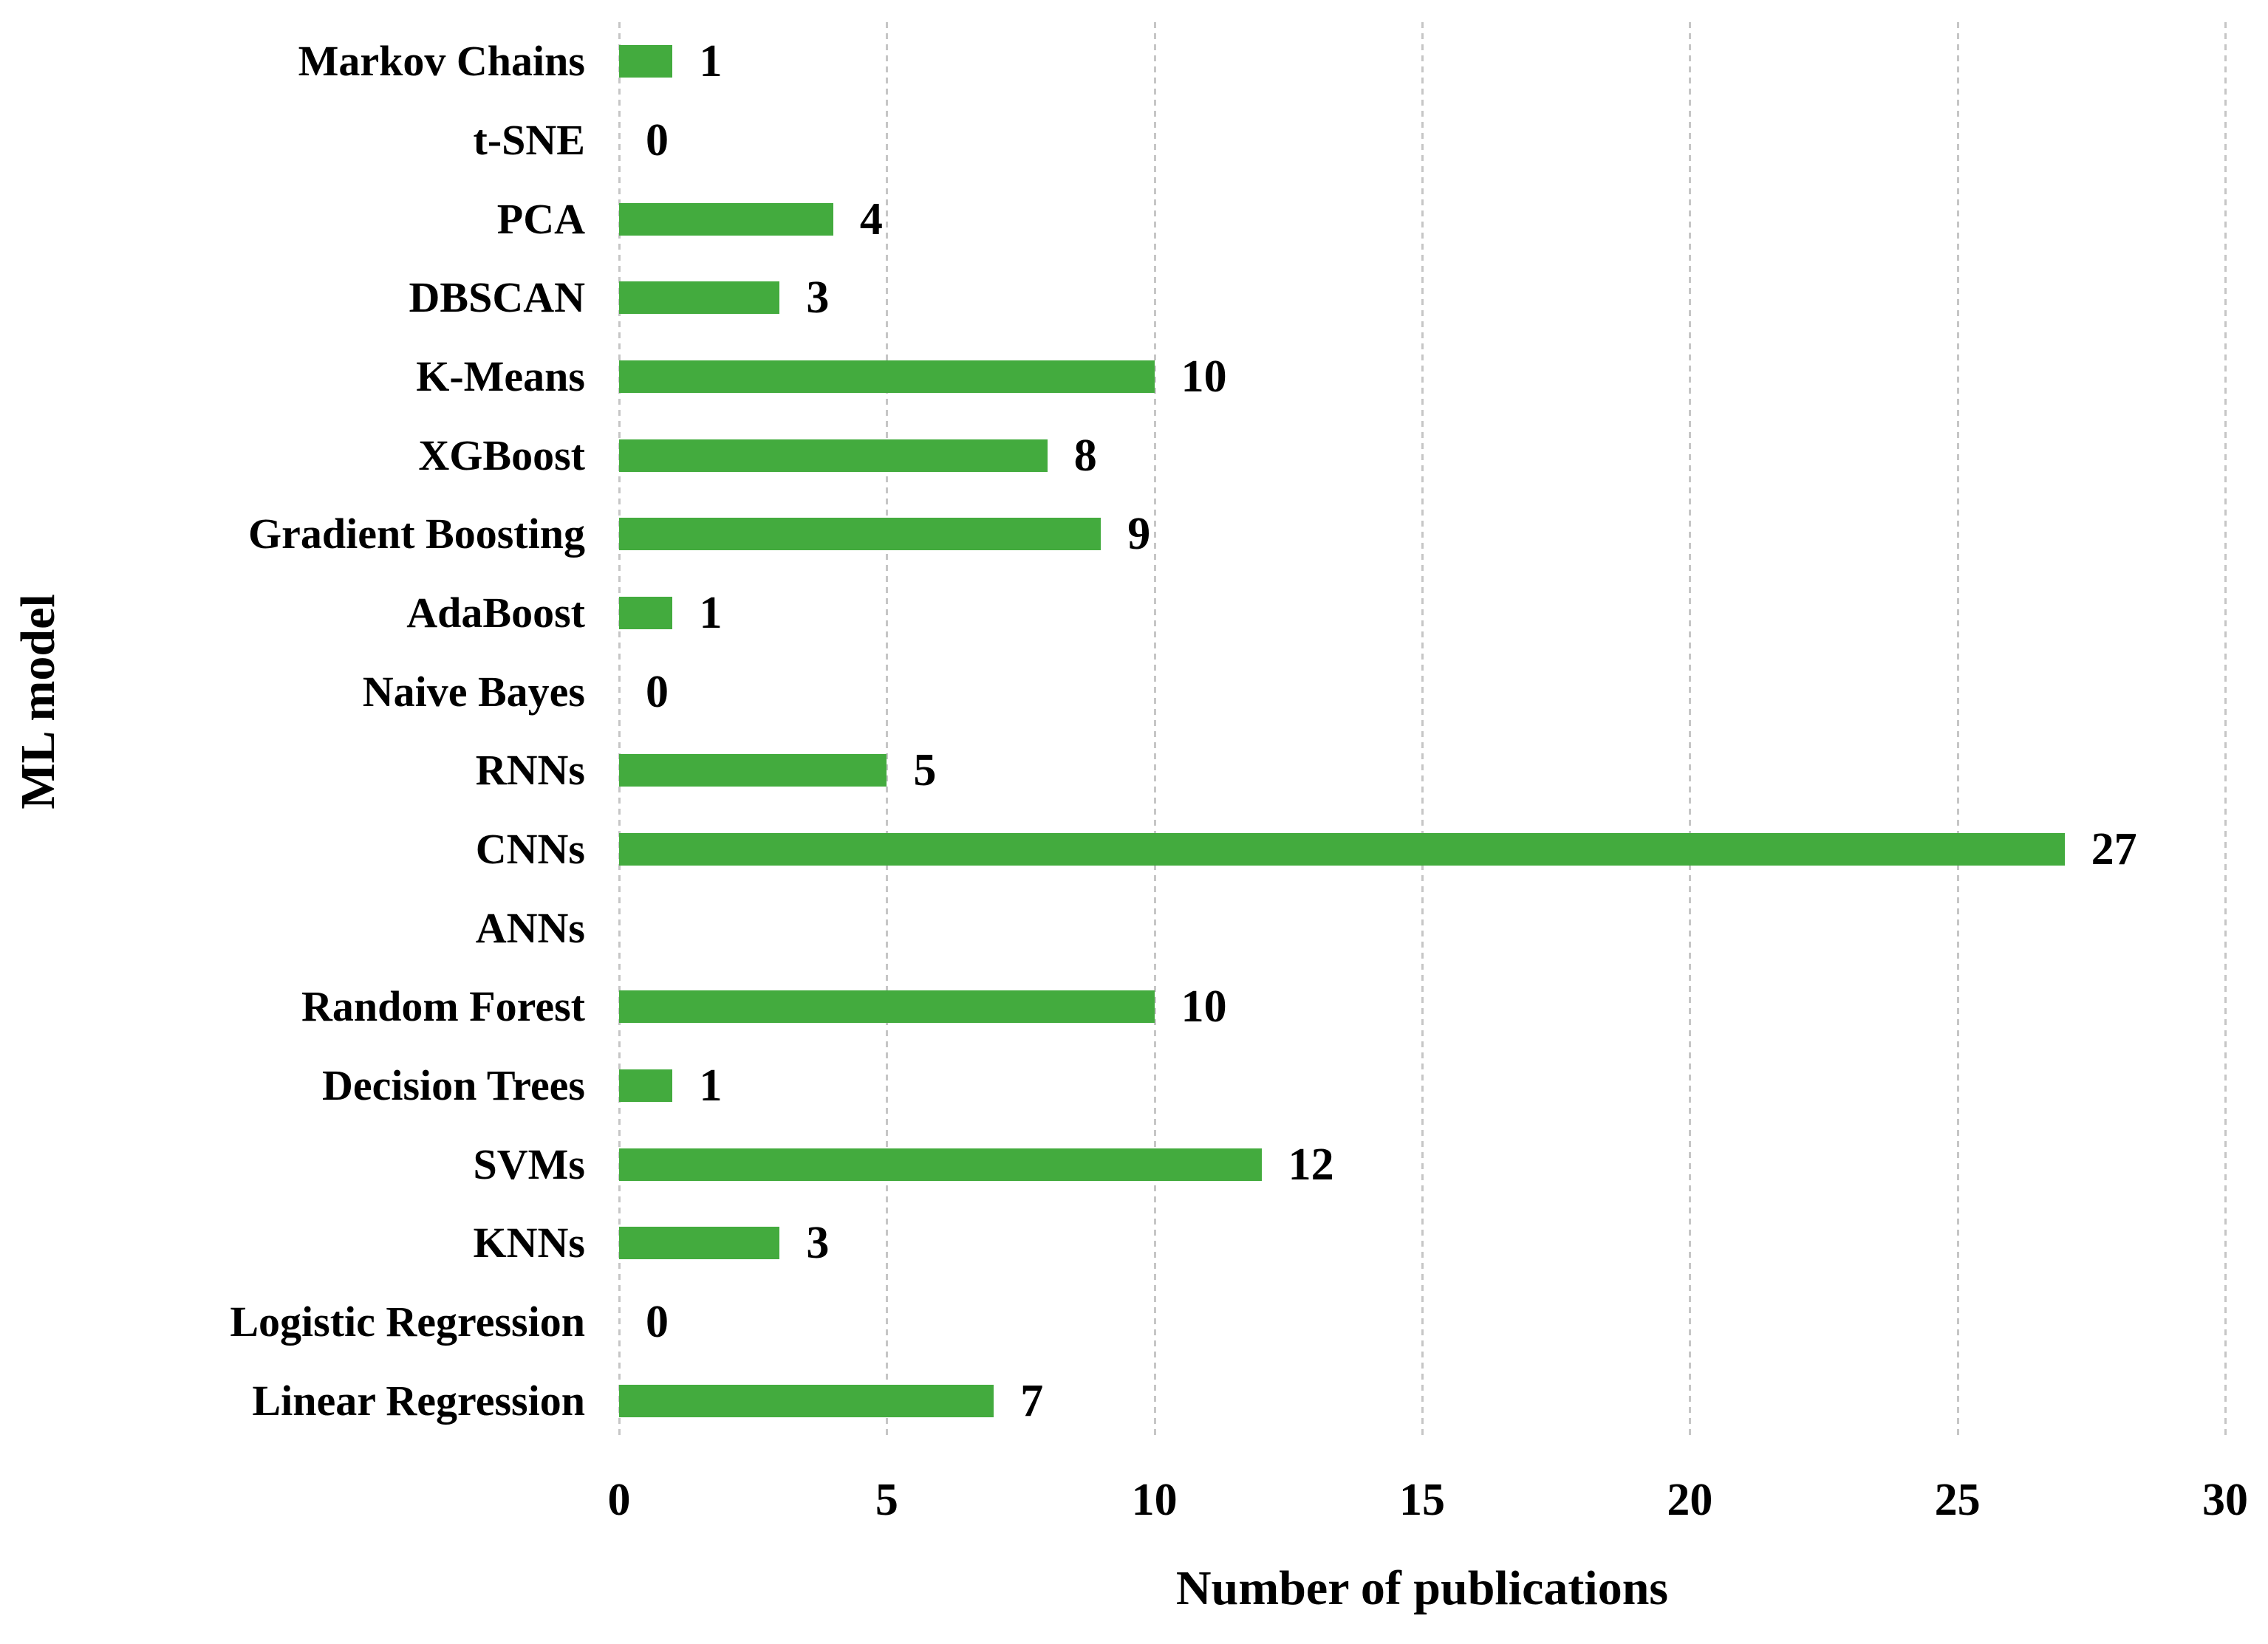 Image resolution: width=2268 pixels, height=1644 pixels. I want to click on category-label: Linear Regression, so click(418, 1400).